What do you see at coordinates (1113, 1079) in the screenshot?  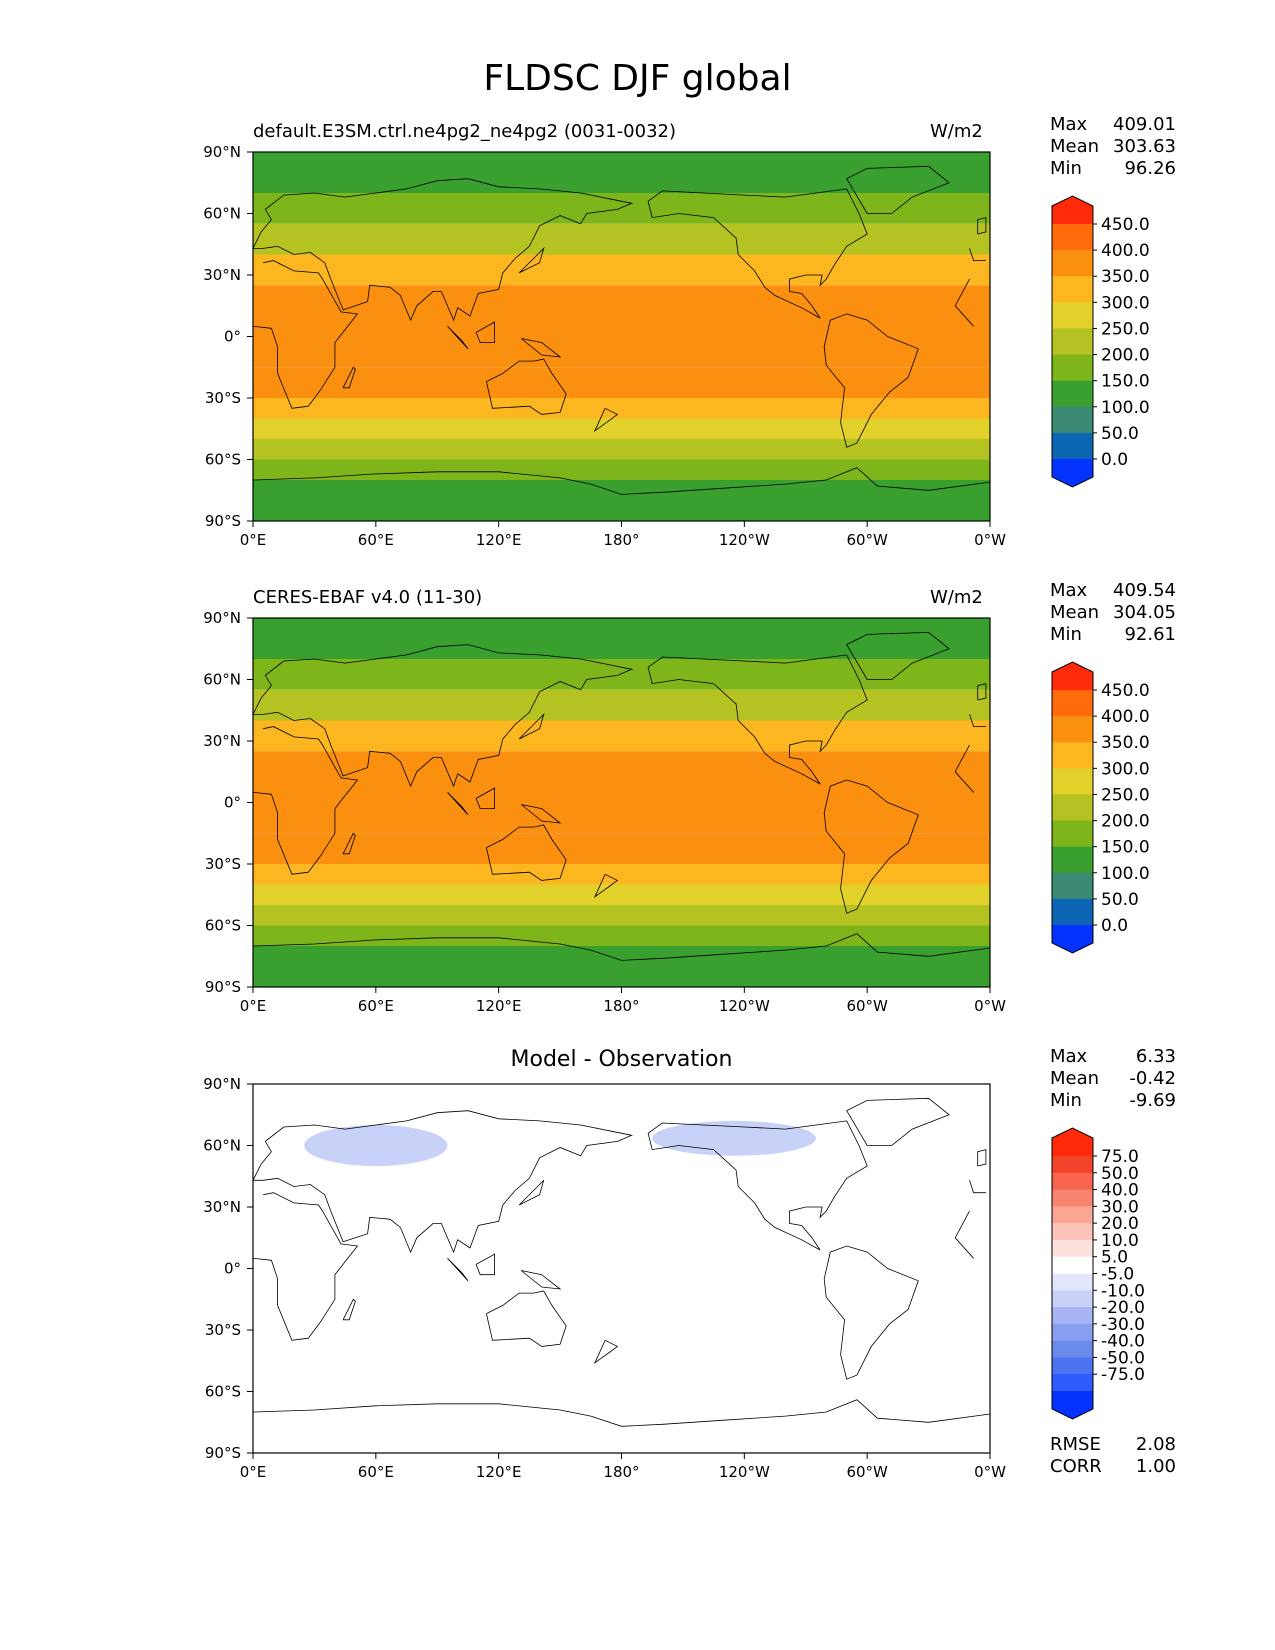 I see `stat-row-mean: Mean -0.42` at bounding box center [1113, 1079].